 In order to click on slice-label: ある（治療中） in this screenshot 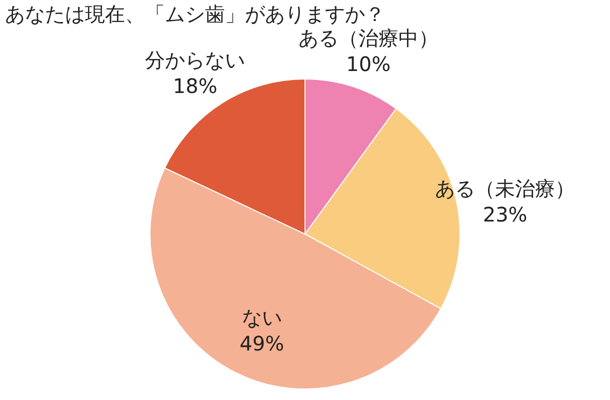, I will do `click(368, 38)`.